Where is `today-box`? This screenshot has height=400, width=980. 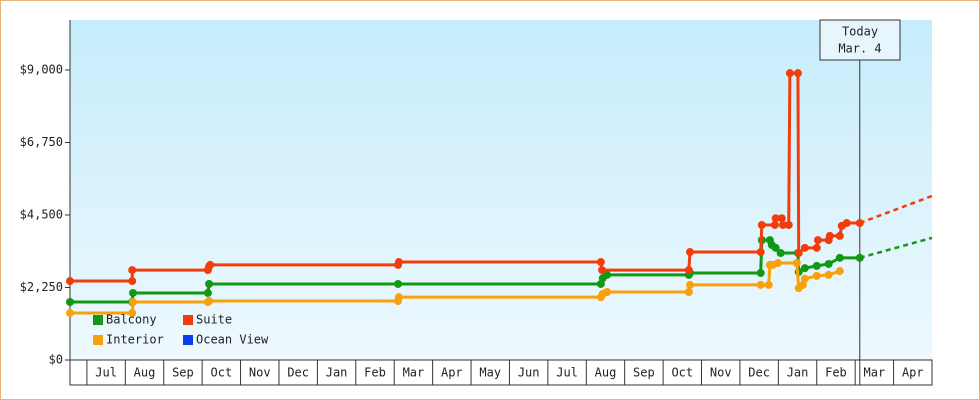 today-box is located at coordinates (860, 40).